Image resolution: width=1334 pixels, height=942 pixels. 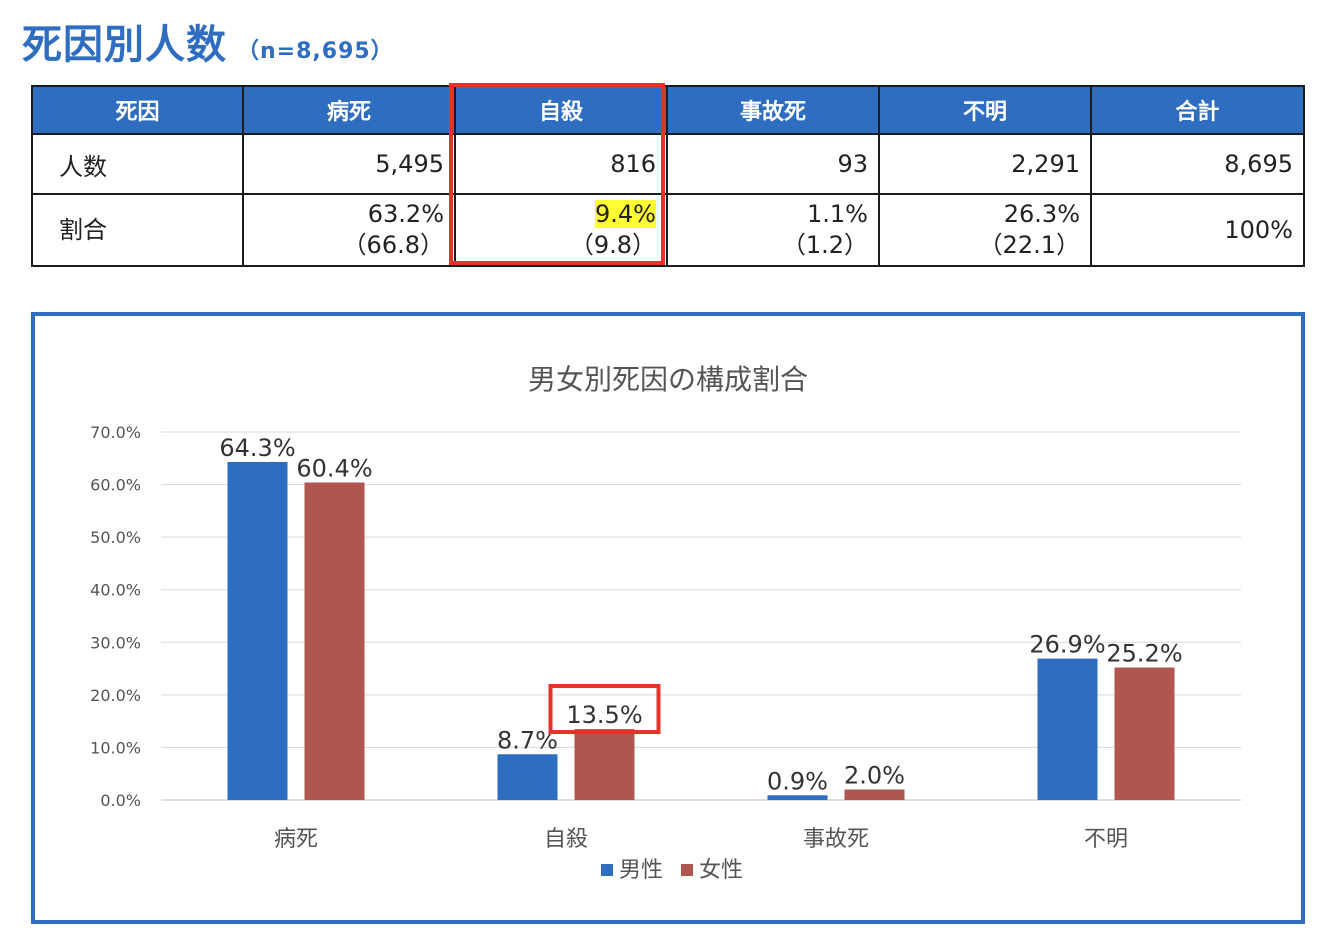 What do you see at coordinates (315, 51) in the screenshot?
I see `sample-size: （n=8,695）` at bounding box center [315, 51].